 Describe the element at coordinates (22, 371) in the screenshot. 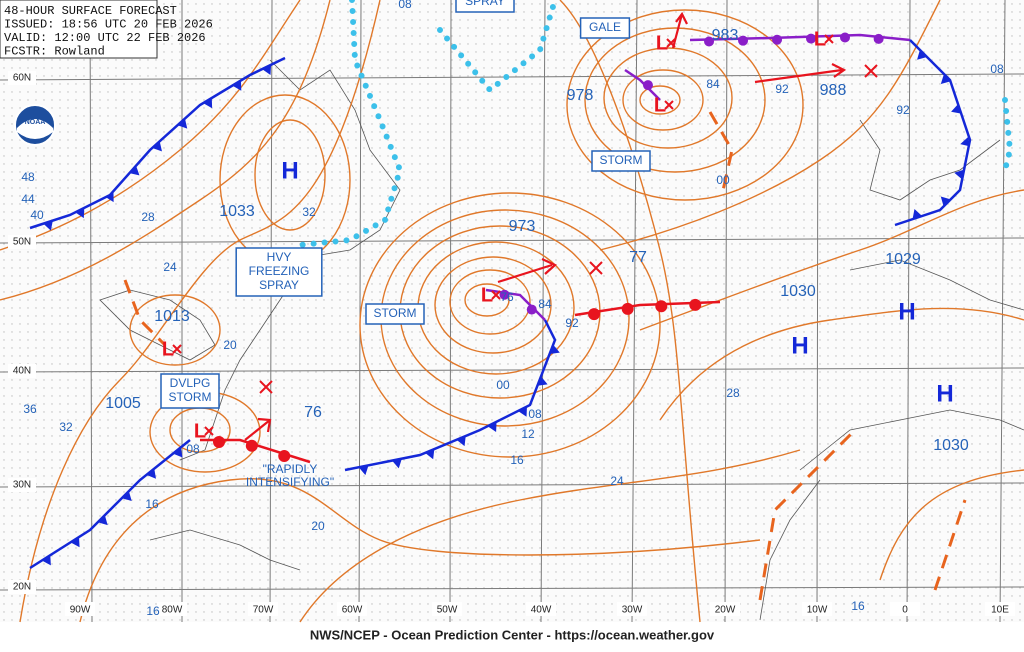

I see `lat-label: 40N` at that location.